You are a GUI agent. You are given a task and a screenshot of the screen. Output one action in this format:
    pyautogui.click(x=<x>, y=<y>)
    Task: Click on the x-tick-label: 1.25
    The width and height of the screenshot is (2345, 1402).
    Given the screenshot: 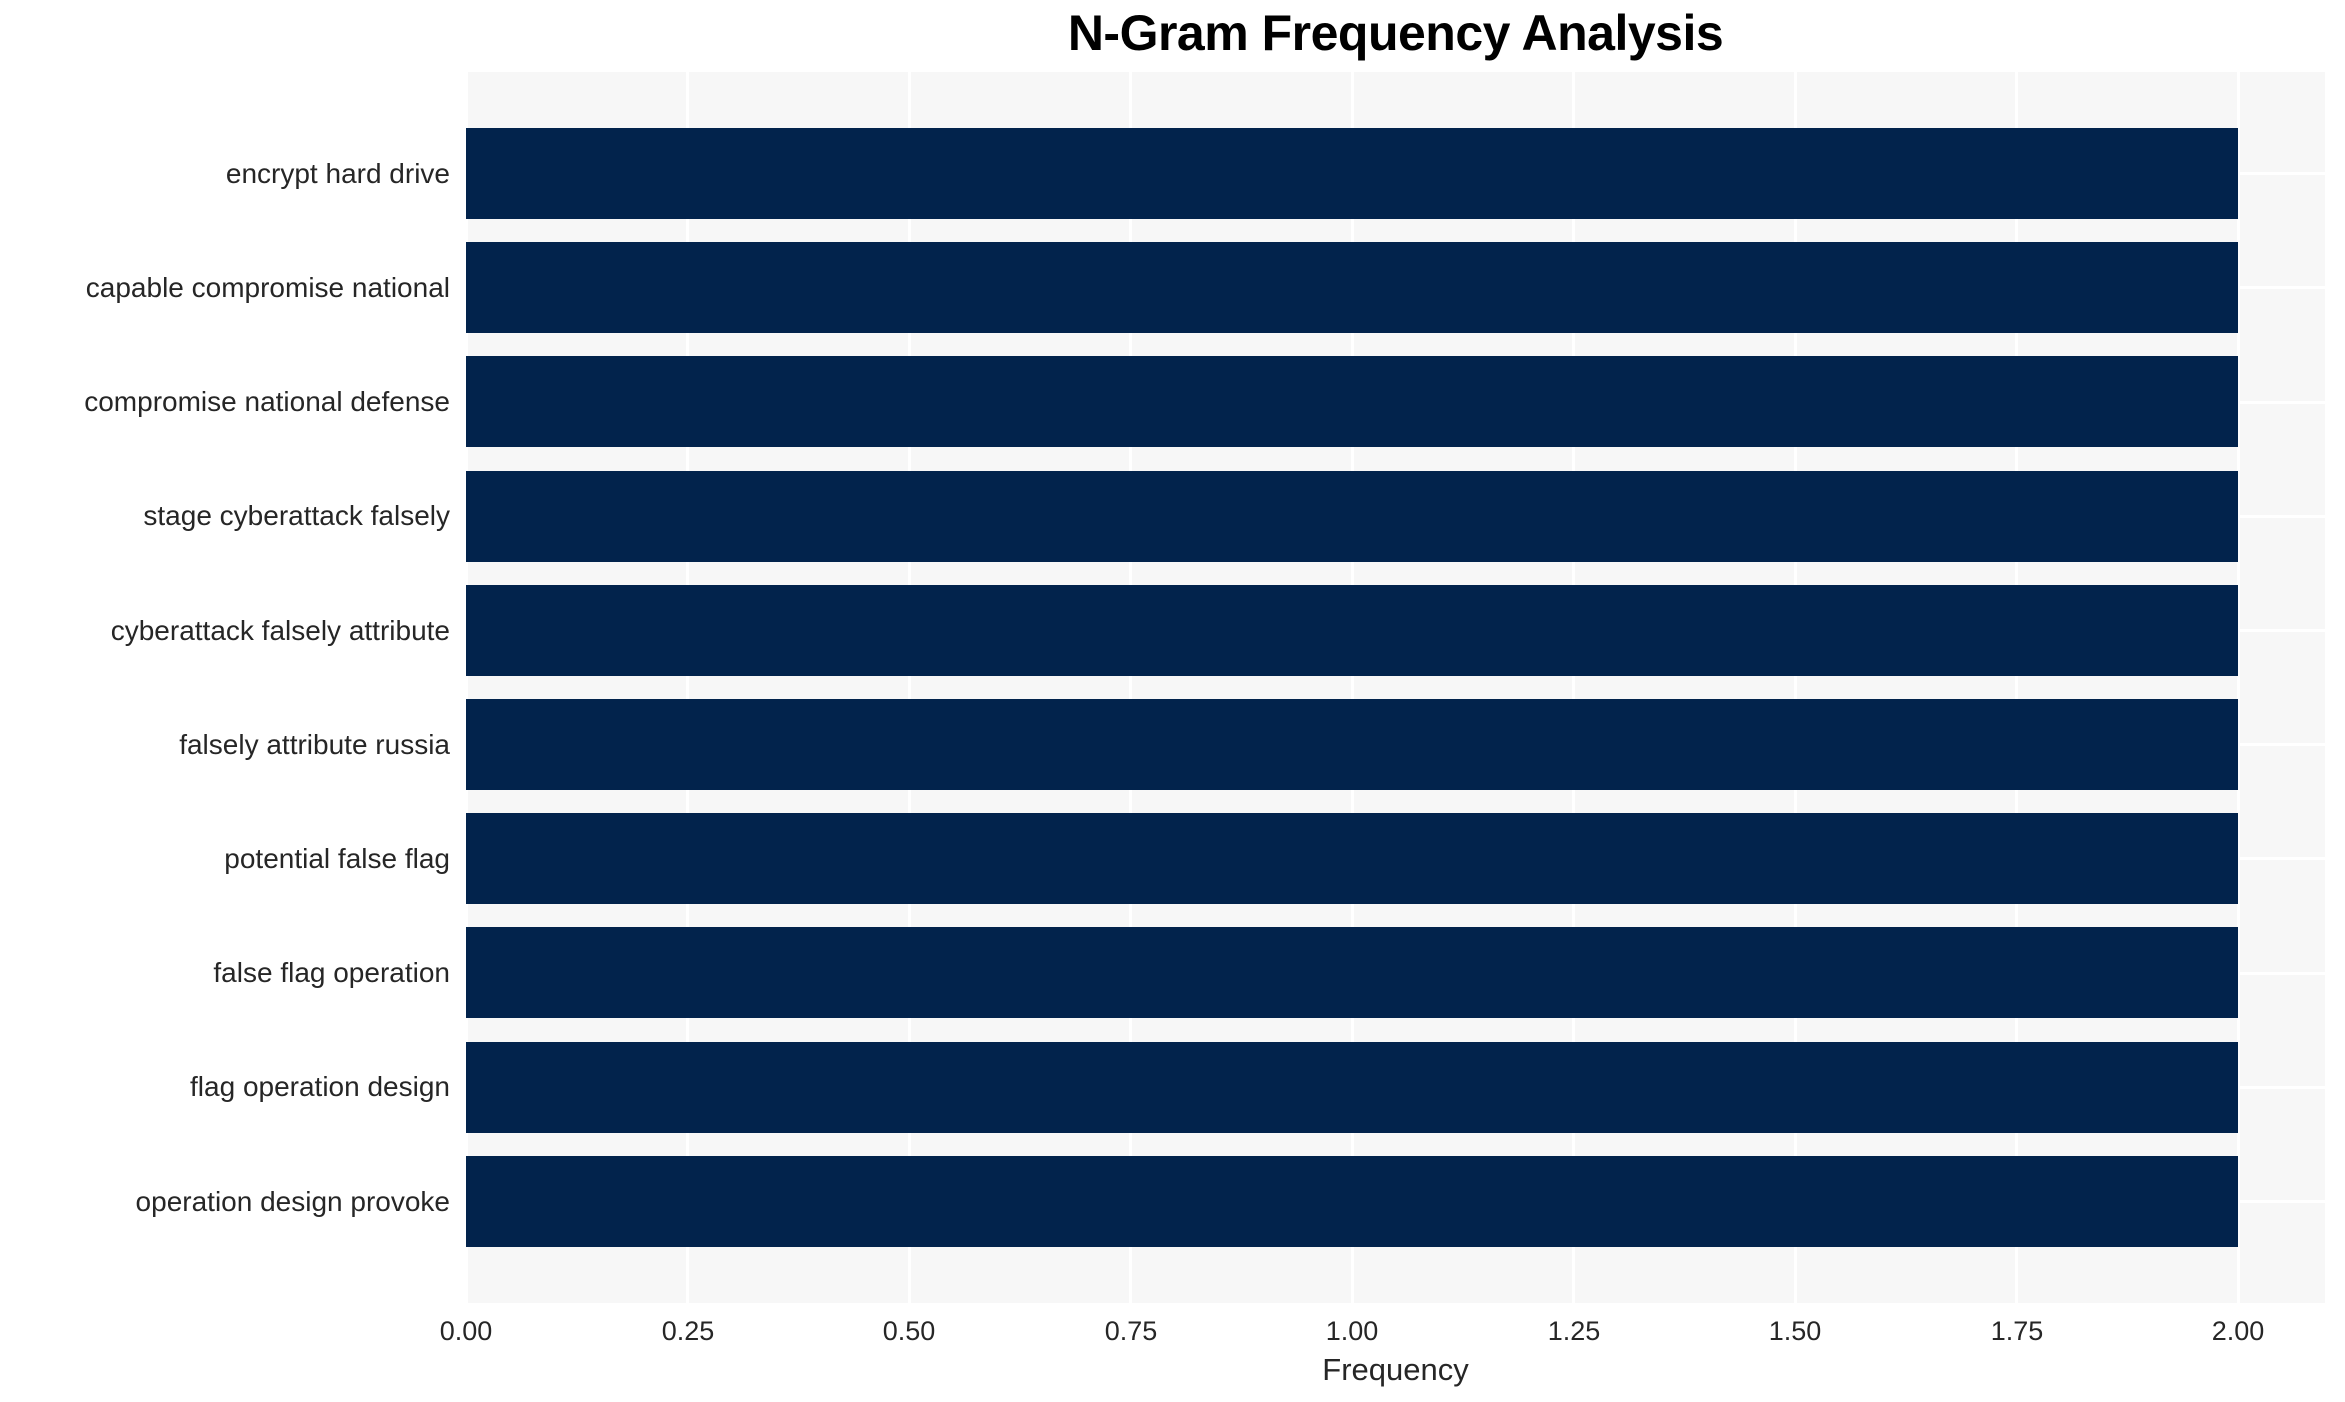 What is the action you would take?
    pyautogui.click(x=1574, y=1331)
    